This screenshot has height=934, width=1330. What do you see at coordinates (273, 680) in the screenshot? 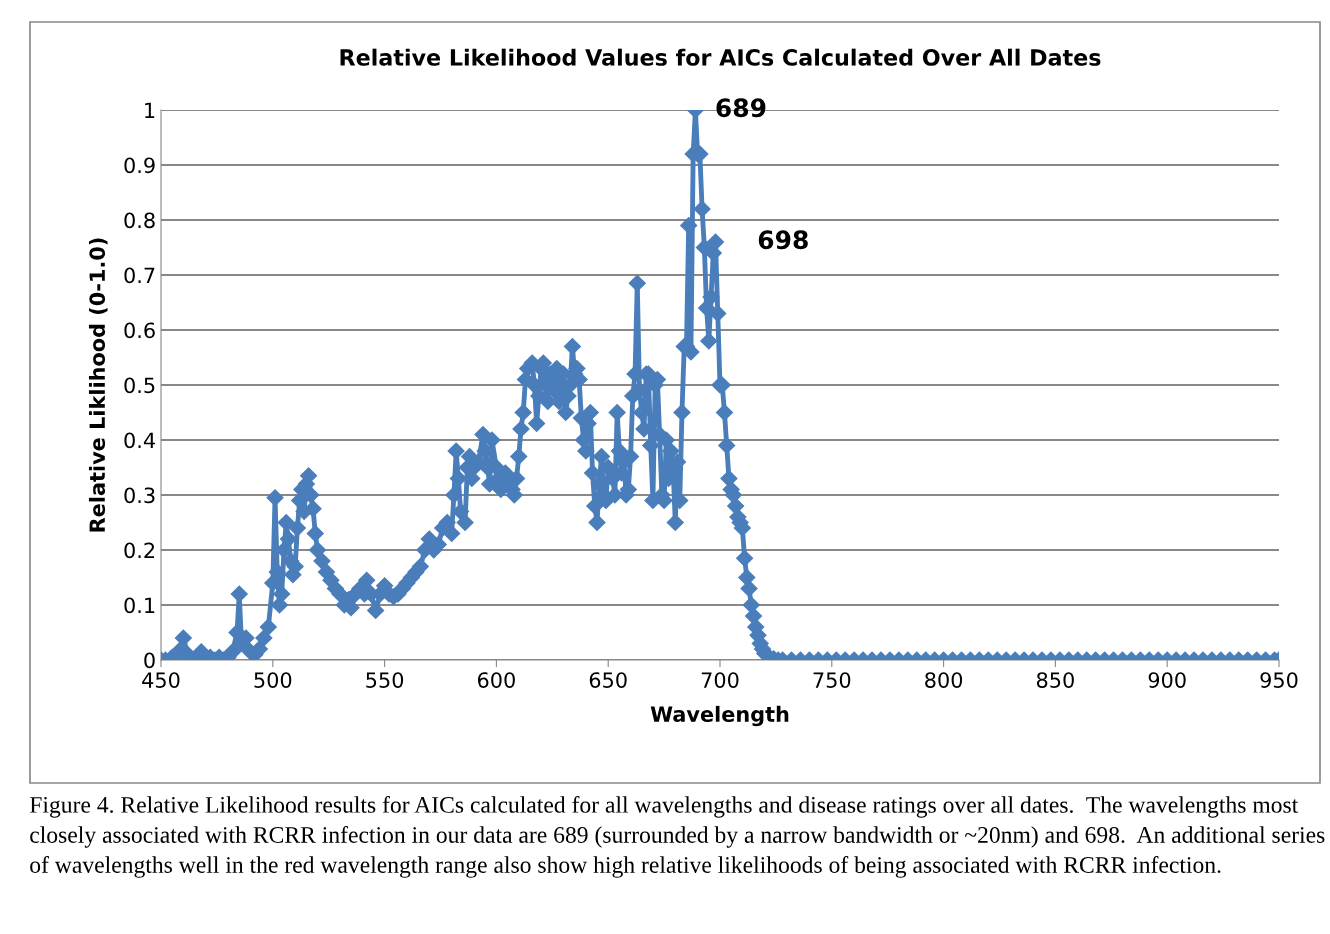
I see `x-tick-label: 500` at bounding box center [273, 680].